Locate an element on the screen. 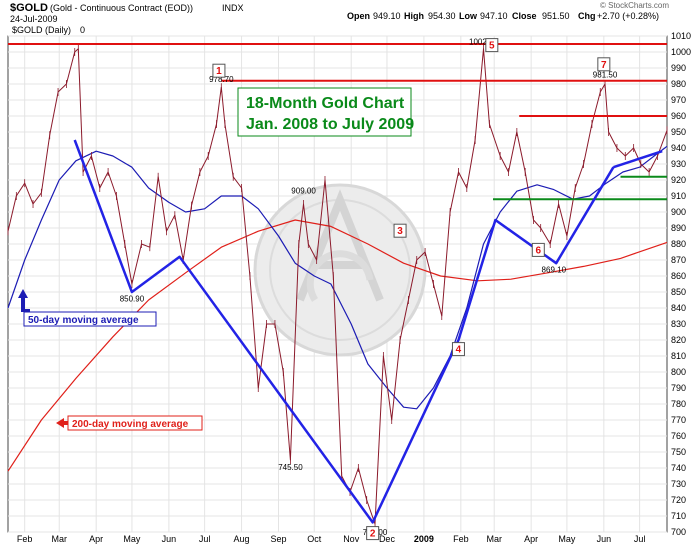 Image resolution: width=700 pixels, height=544 pixels. high-label: High is located at coordinates (414, 16).